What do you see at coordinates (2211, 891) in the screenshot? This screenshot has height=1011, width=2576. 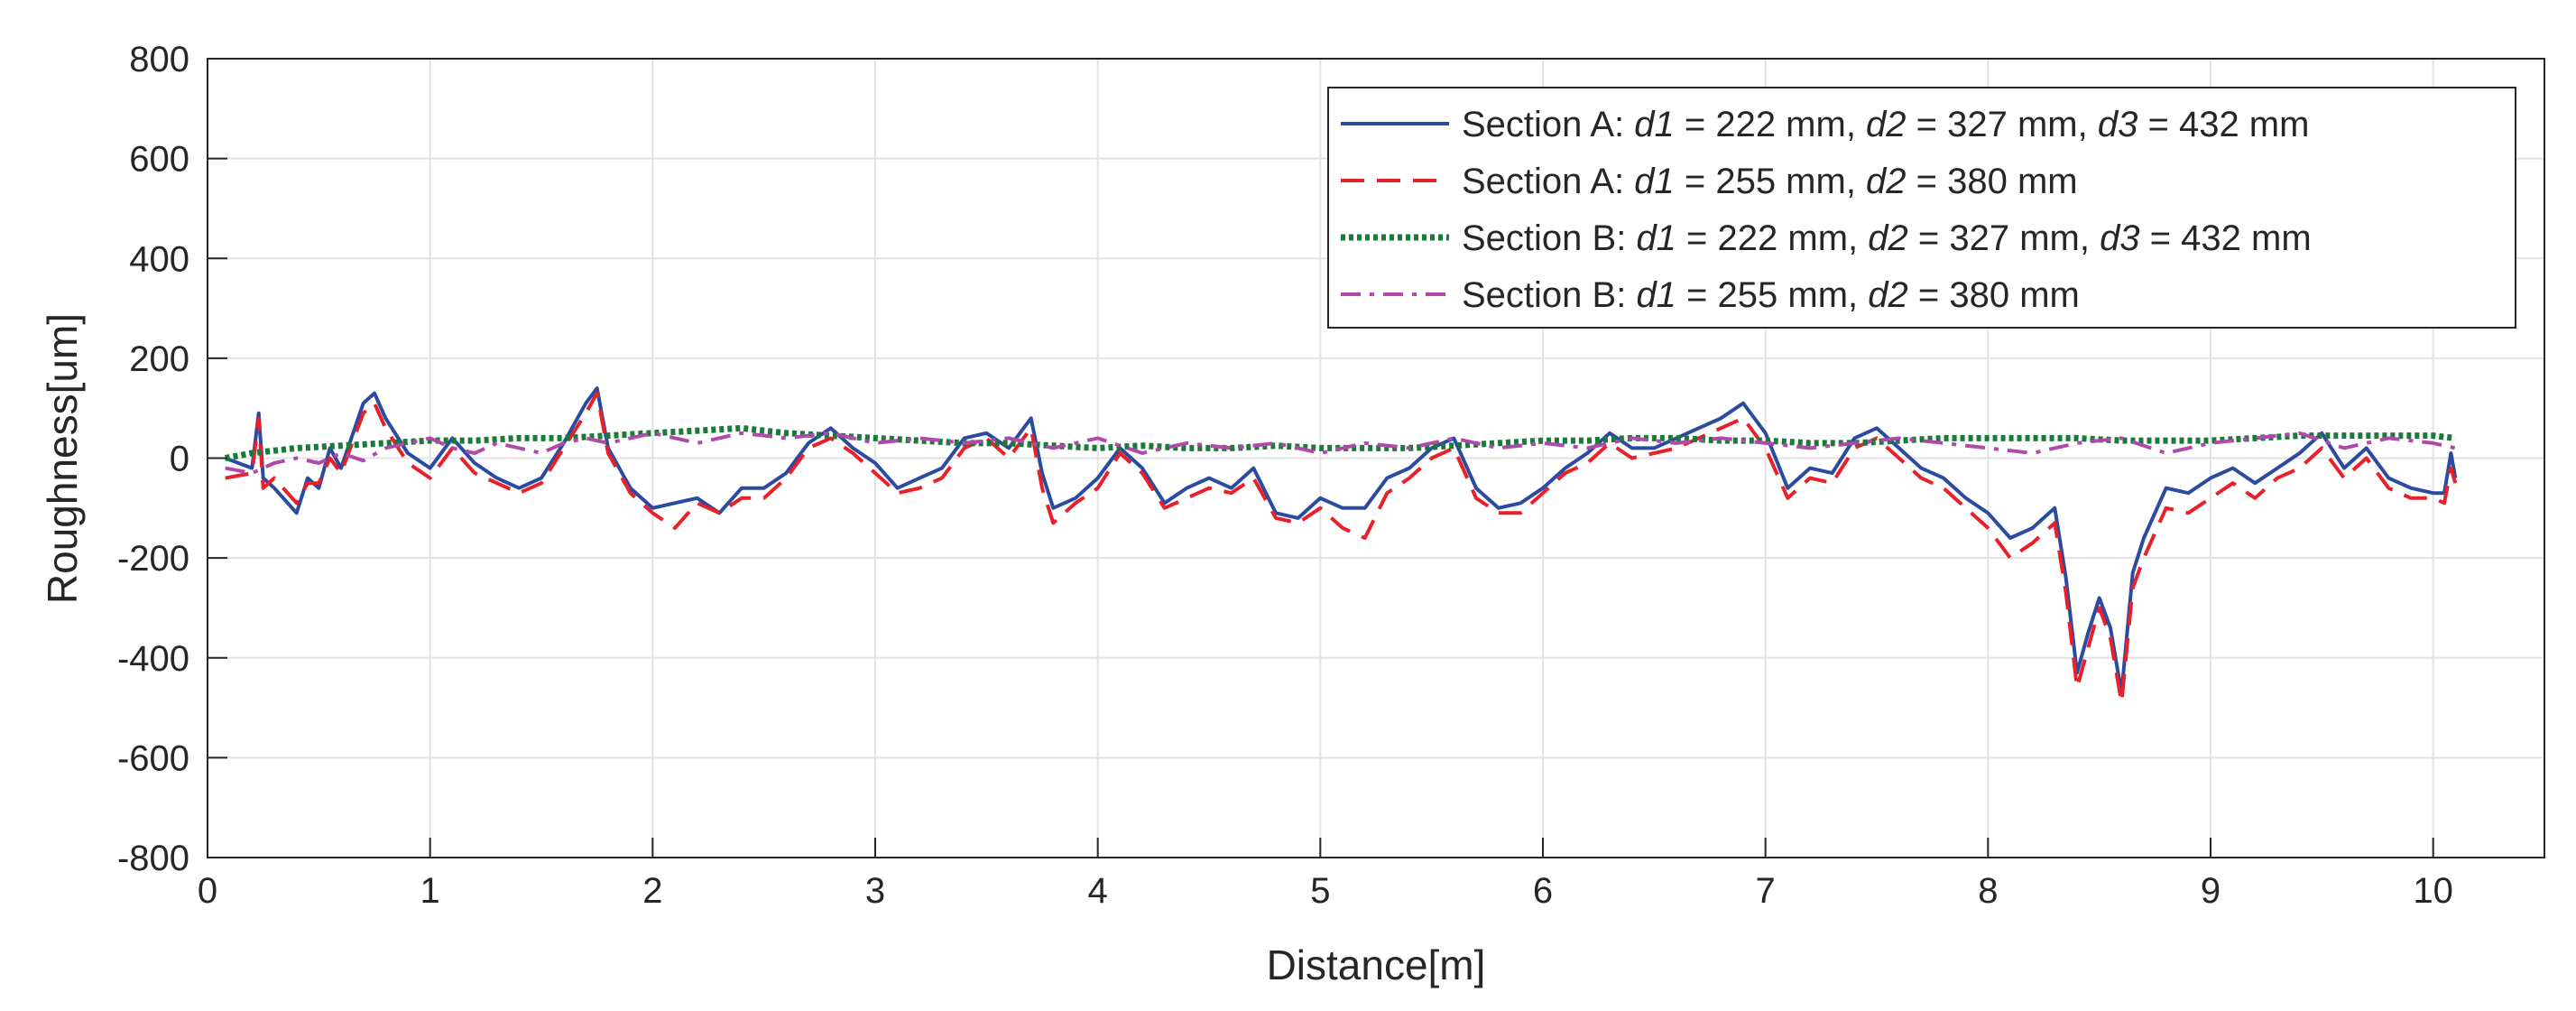 I see `x-tick-label: 9` at bounding box center [2211, 891].